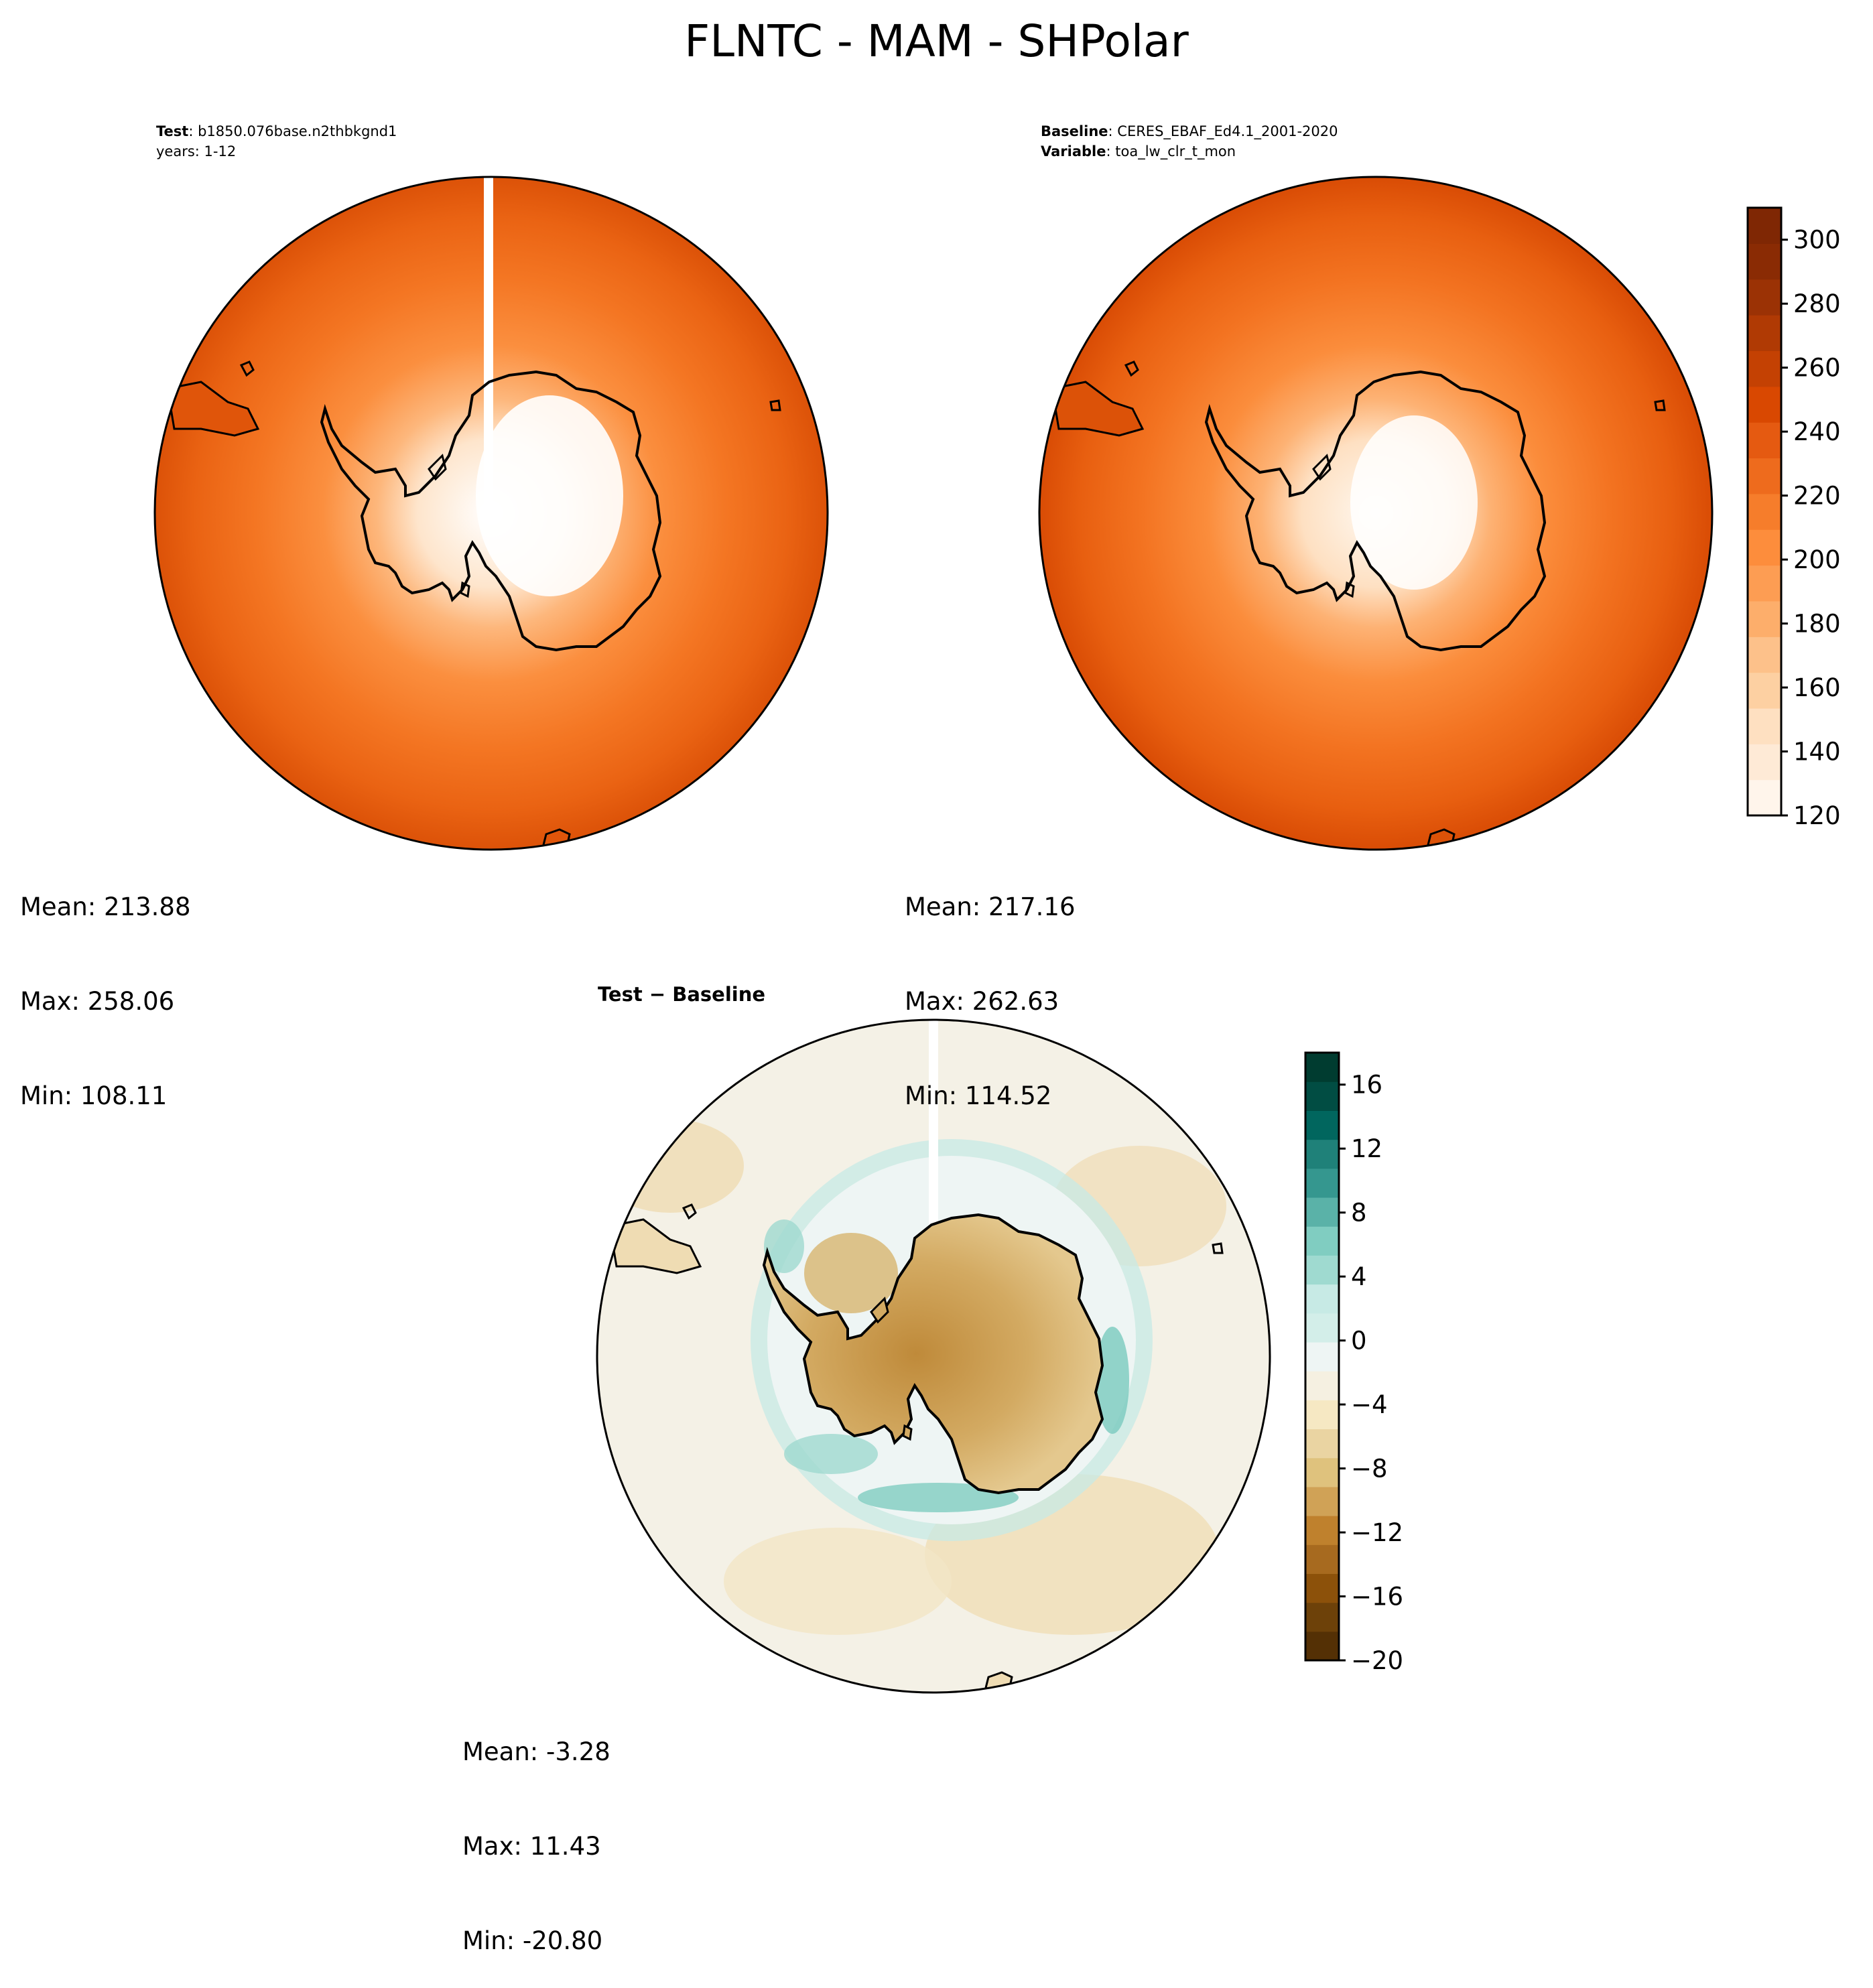 The width and height of the screenshot is (1873, 1988). I want to click on colorbar-diff-frame, so click(1322, 1356).